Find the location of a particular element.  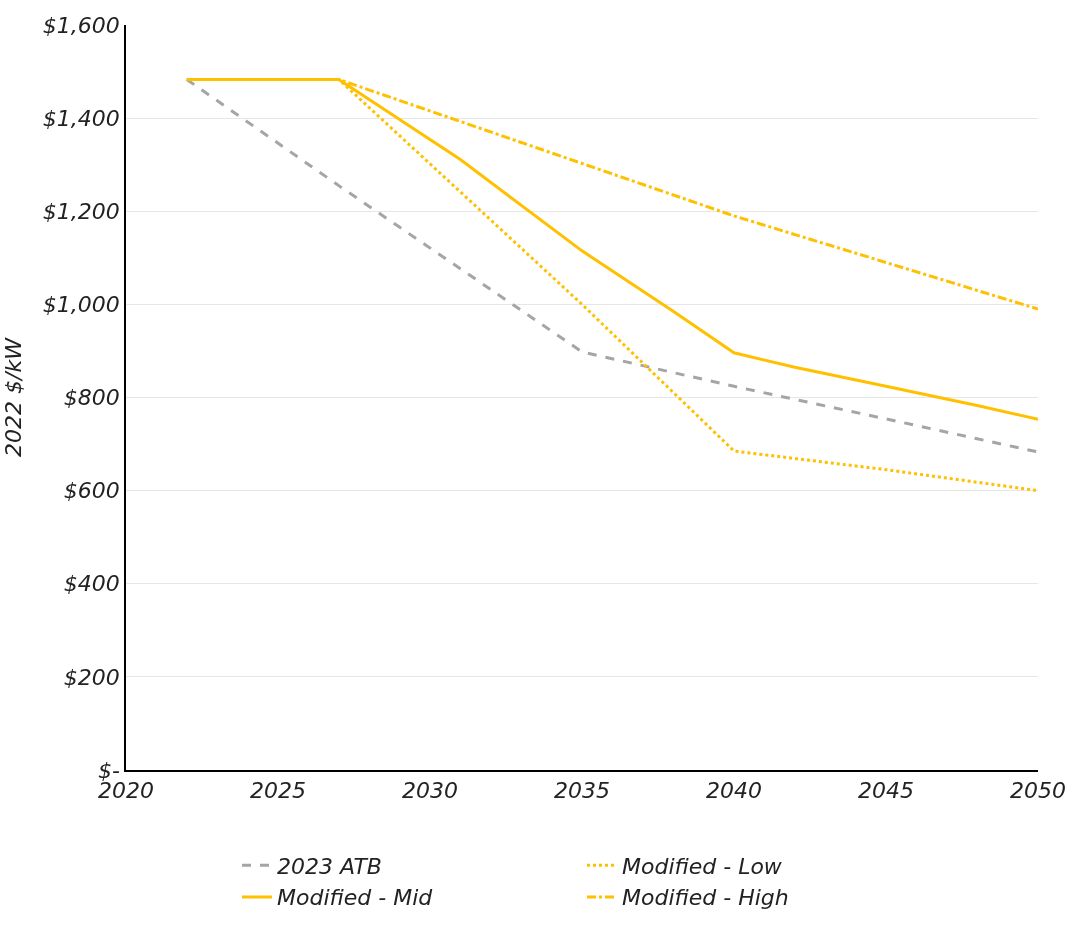

y-tick-label: $800 is located at coordinates (91, 398).